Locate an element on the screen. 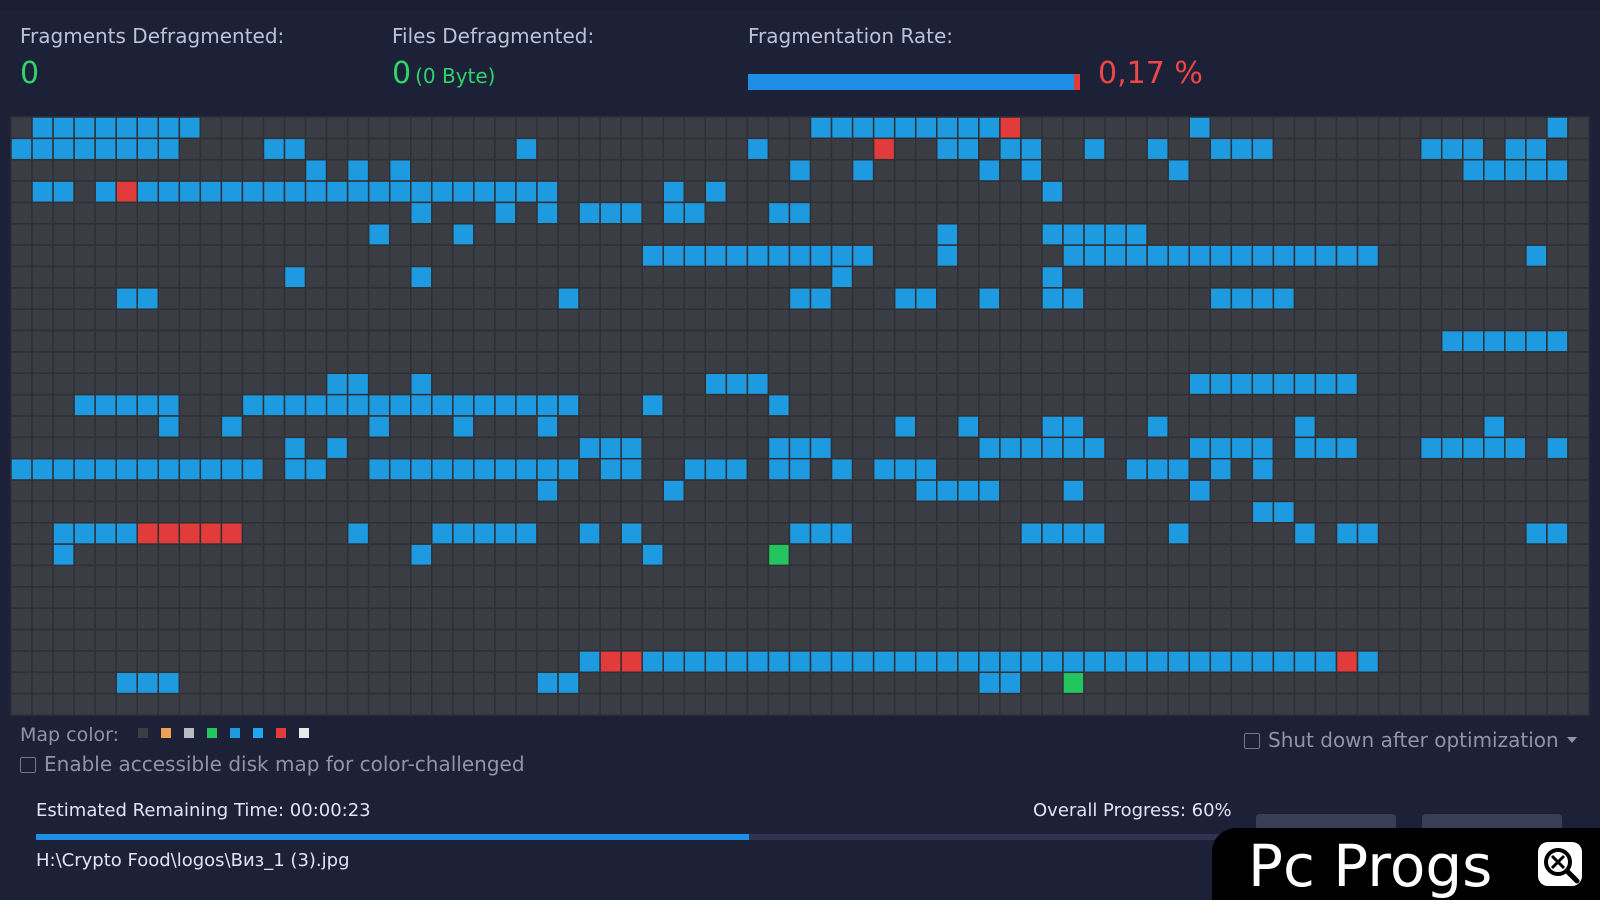 The image size is (1600, 900). chevron-down-icon is located at coordinates (1571, 740).